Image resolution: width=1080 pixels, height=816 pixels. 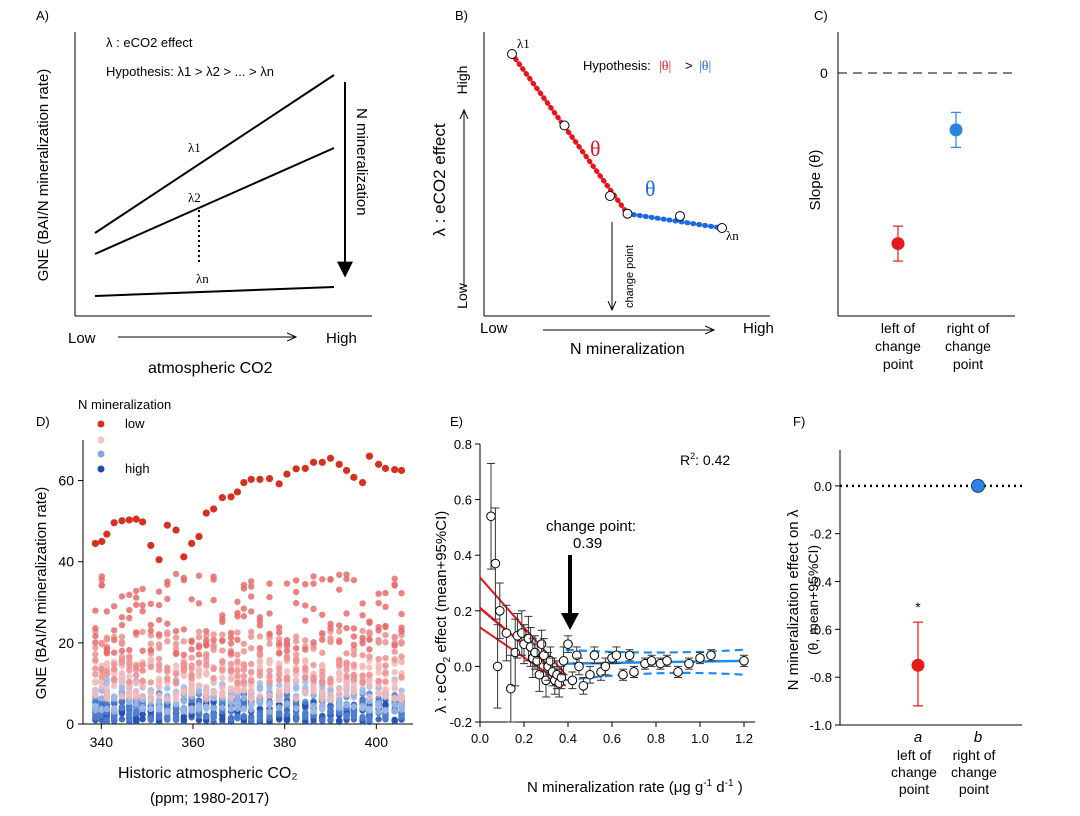 I want to click on panel-f-letter-a: a, so click(x=918, y=737).